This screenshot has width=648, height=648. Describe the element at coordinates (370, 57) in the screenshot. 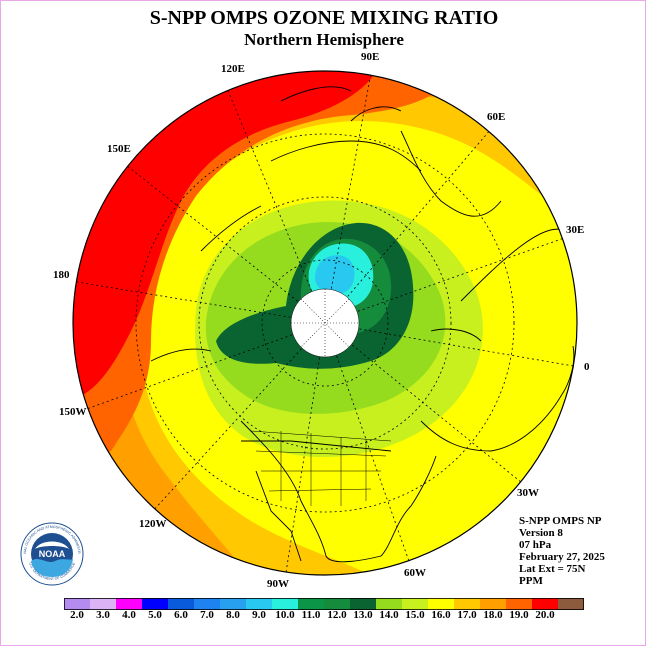

I see `lon-label-90e: 90E` at that location.